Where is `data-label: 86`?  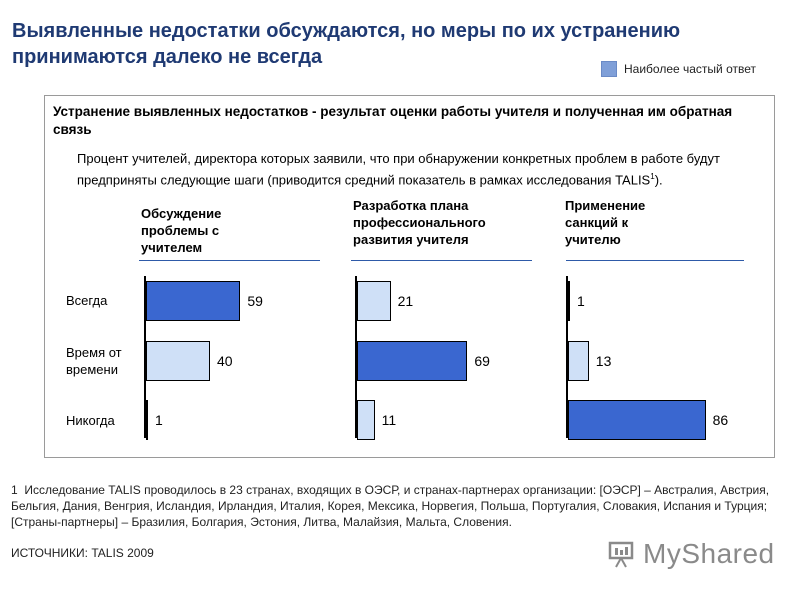 data-label: 86 is located at coordinates (720, 420).